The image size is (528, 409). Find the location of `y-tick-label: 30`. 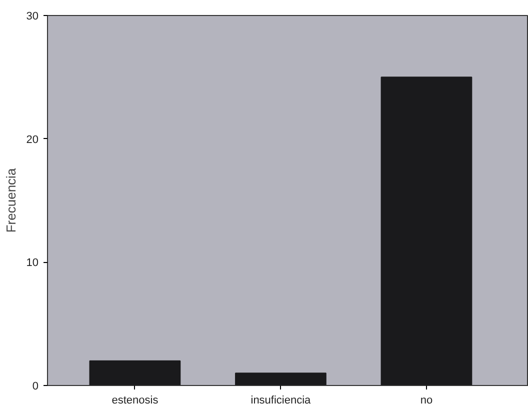

y-tick-label: 30 is located at coordinates (32, 16).